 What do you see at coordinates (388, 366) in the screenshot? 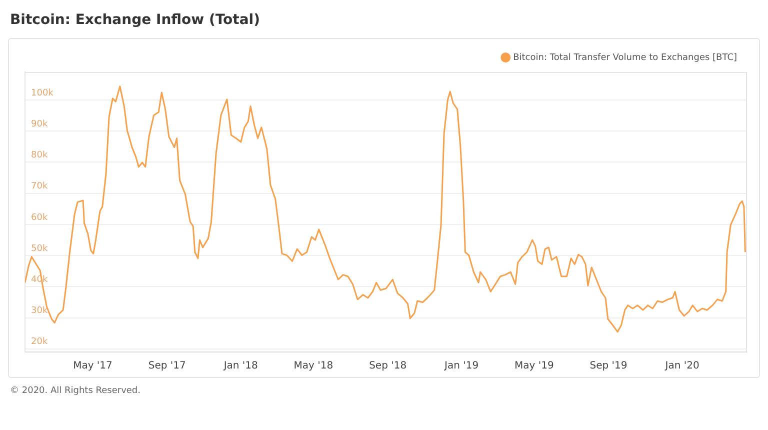
I see `x-tick-label: Sep '18` at bounding box center [388, 366].